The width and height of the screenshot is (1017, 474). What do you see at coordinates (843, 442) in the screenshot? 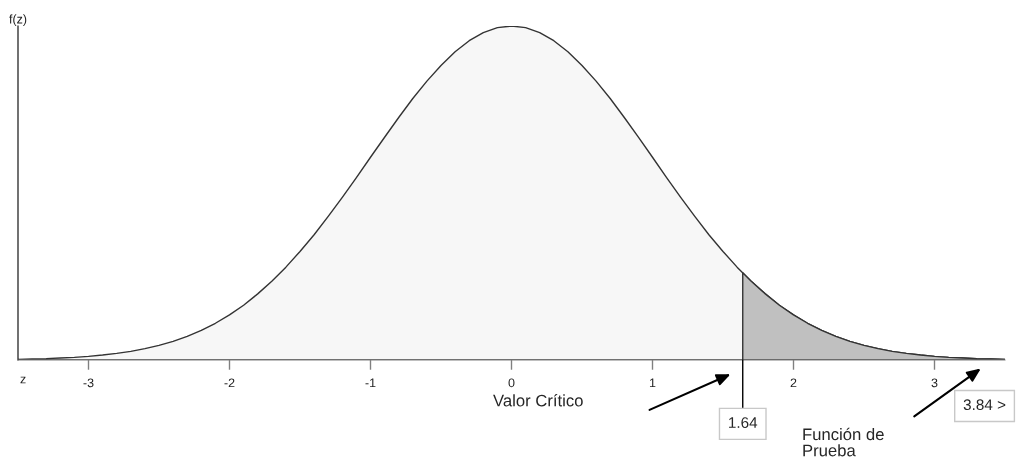
I see `text: Función de Prueba` at bounding box center [843, 442].